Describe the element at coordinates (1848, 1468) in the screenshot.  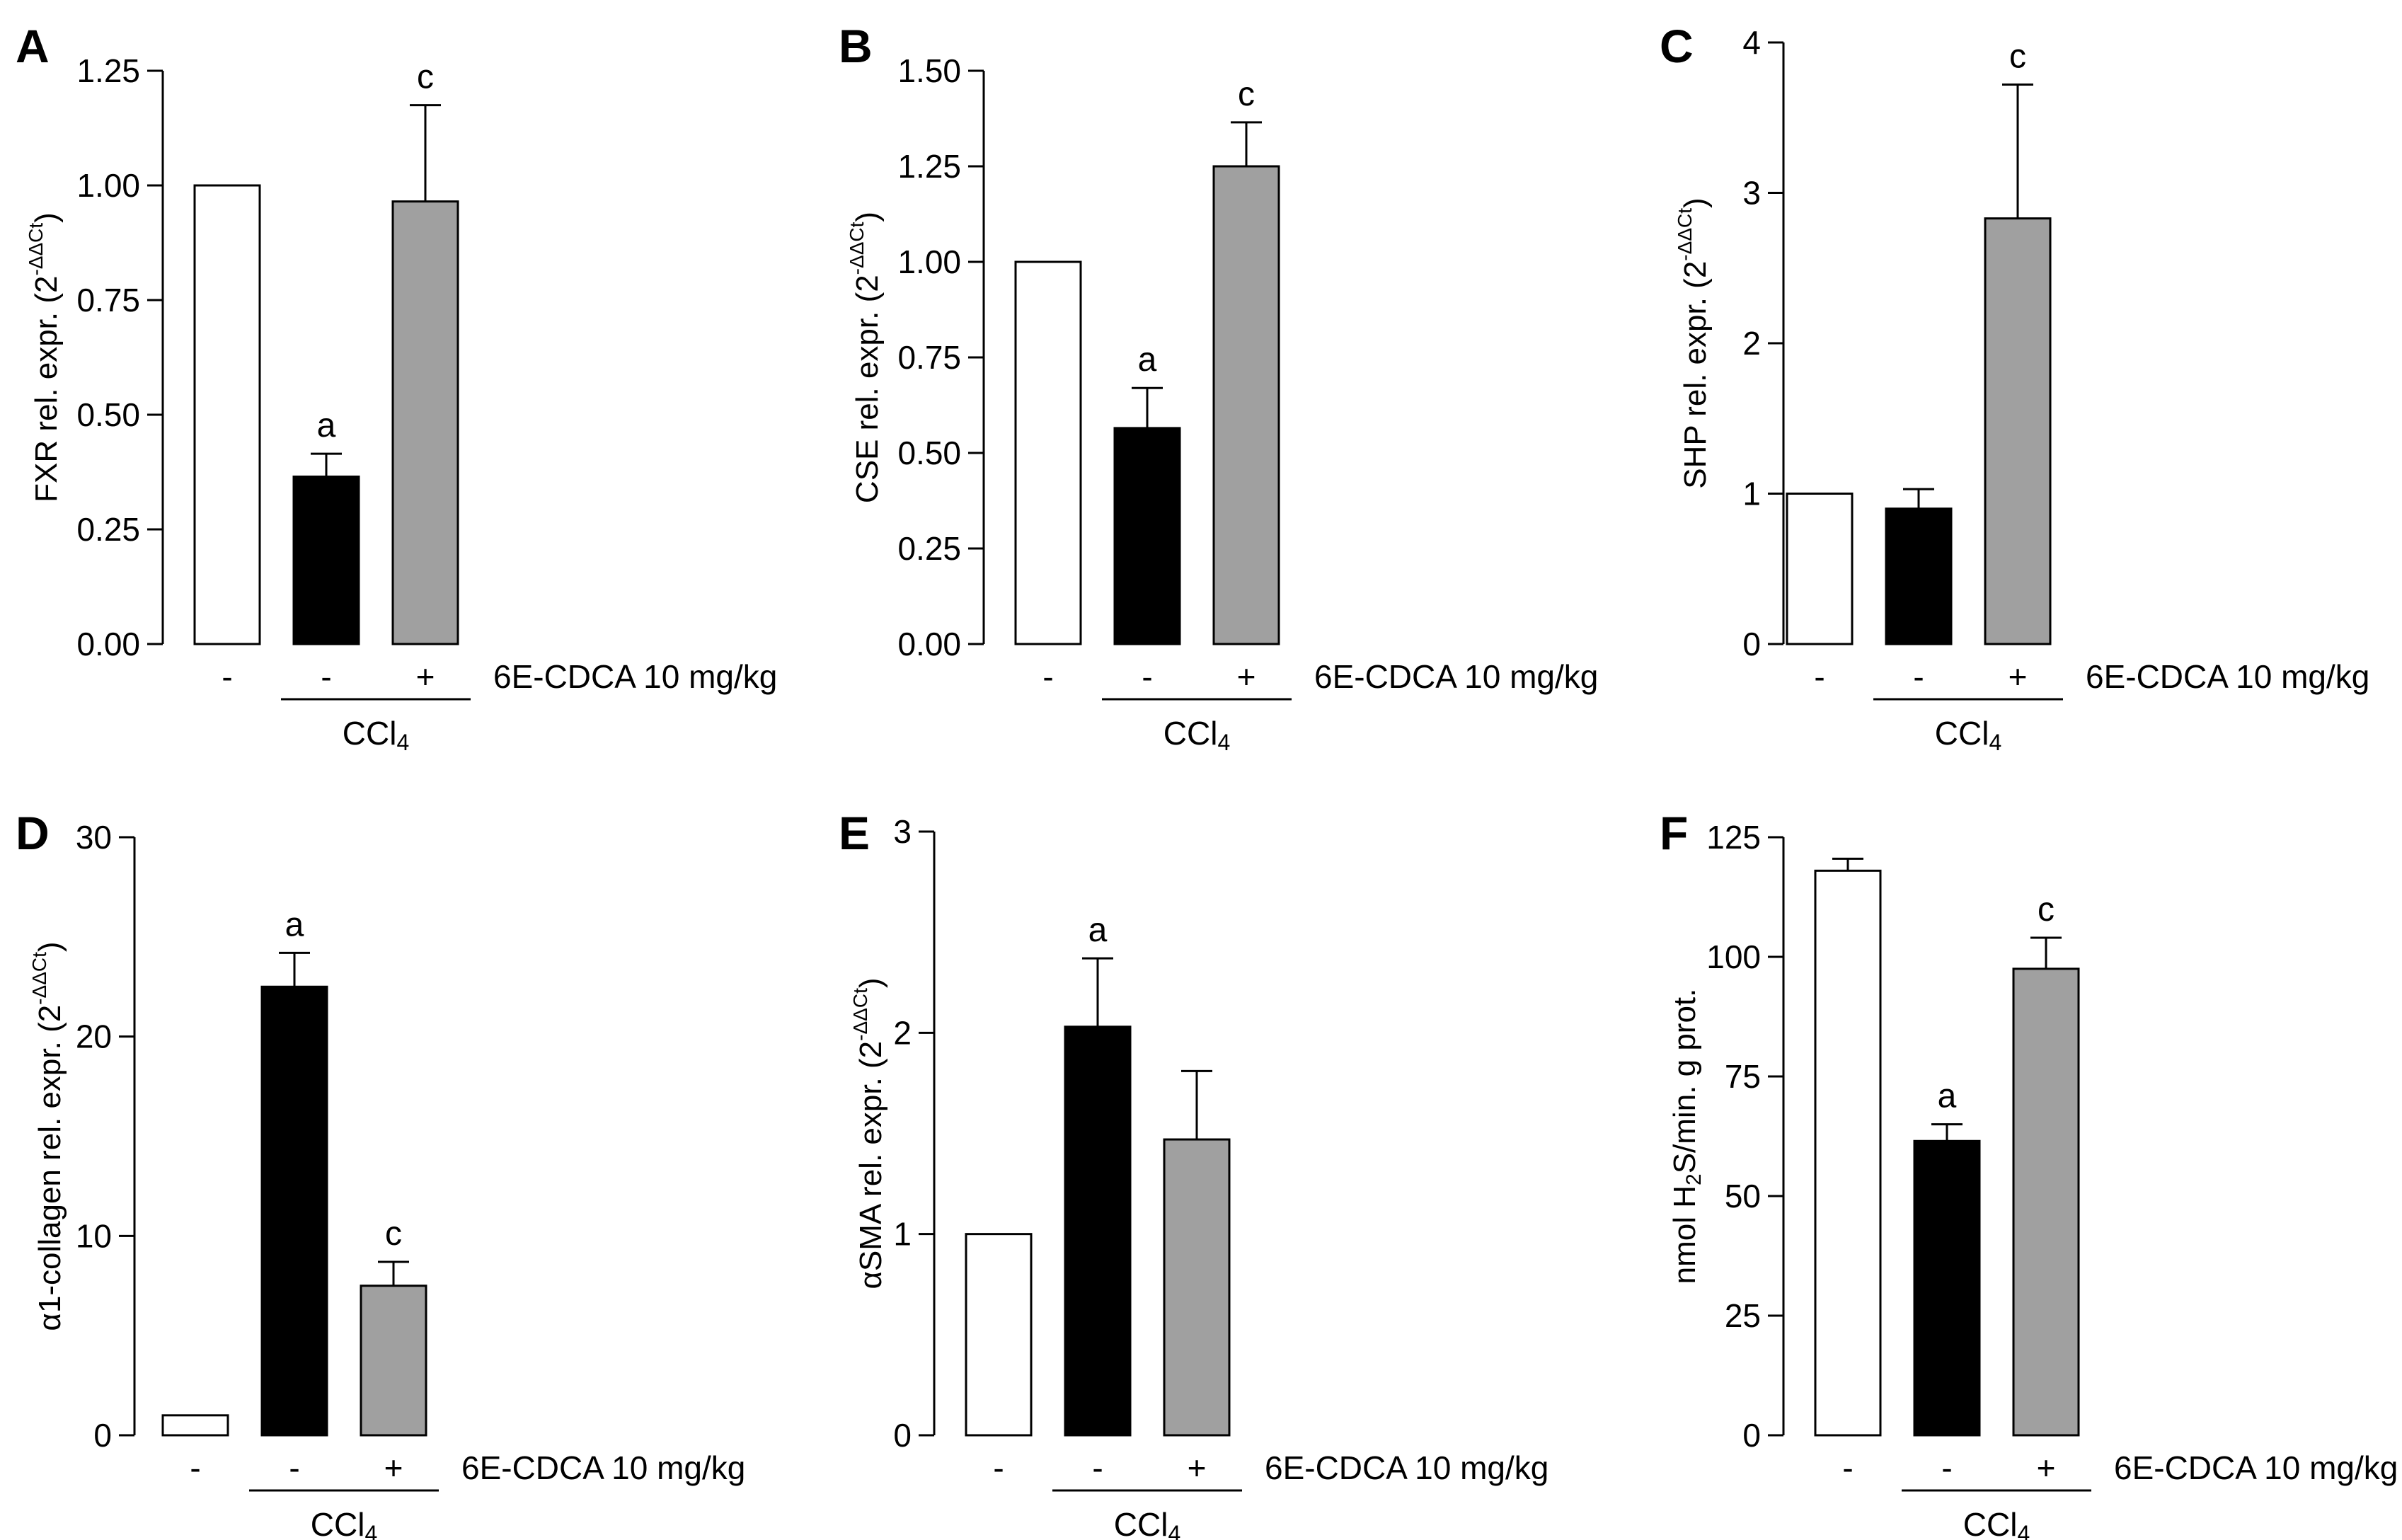
I see `category-label-f-0: -` at that location.